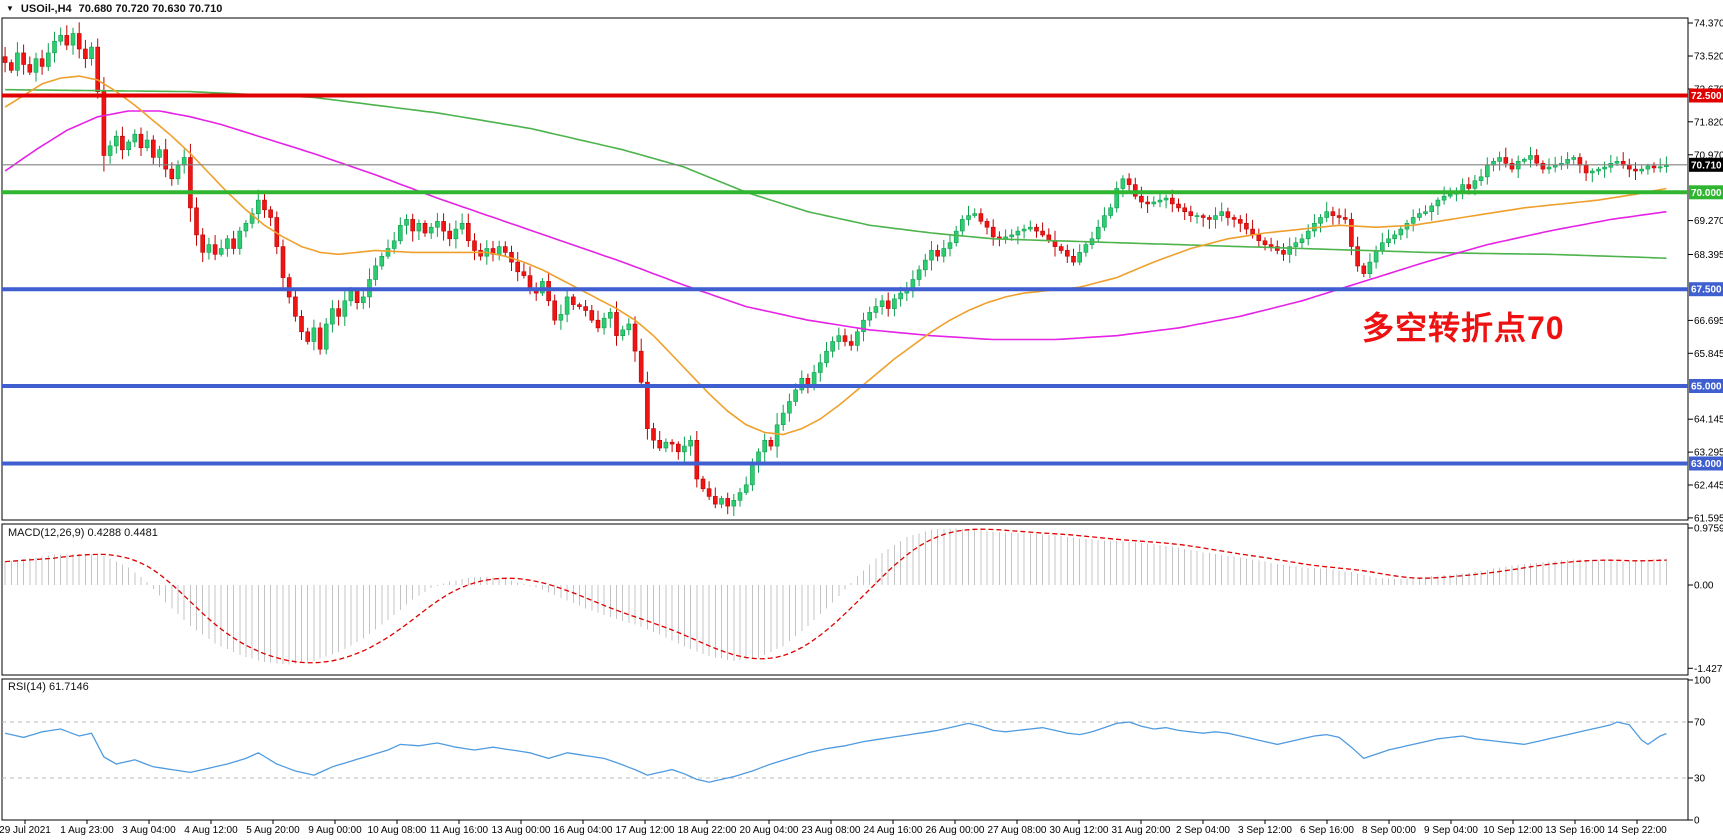  Describe the element at coordinates (645, 830) in the screenshot. I see `svg-text: 17 Aug 12:00` at that location.